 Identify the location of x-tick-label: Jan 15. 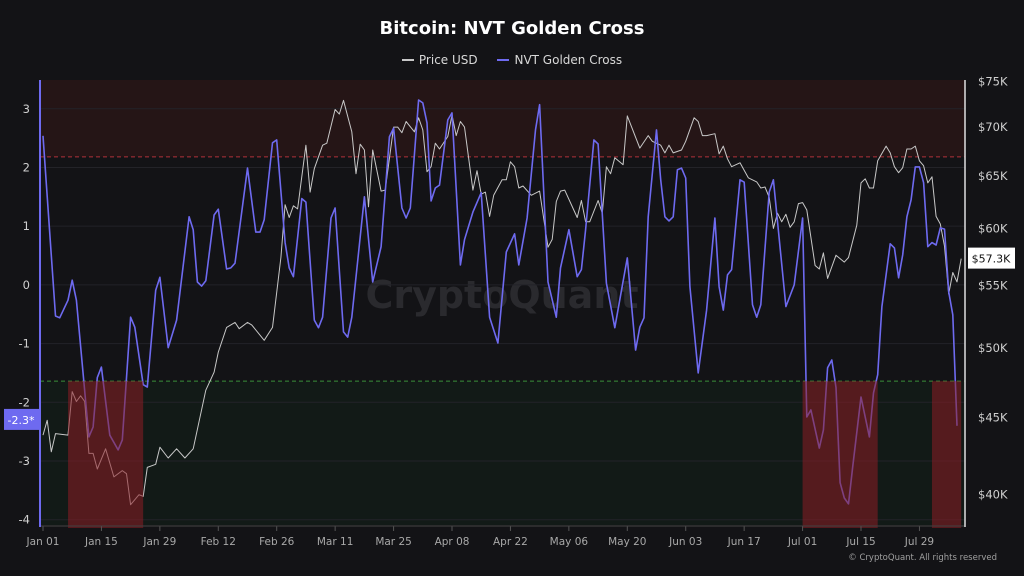
(101, 542).